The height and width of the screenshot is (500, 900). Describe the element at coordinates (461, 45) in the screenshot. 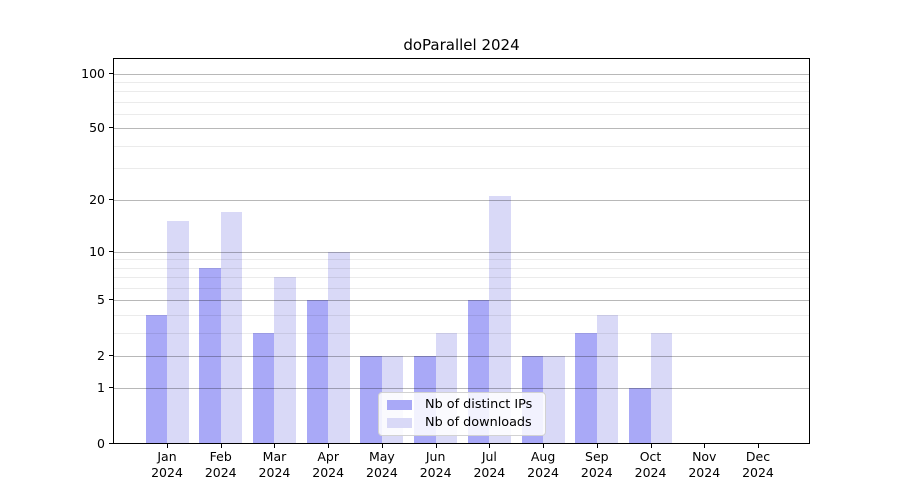

I see `chart-title: doParallel 2024` at that location.